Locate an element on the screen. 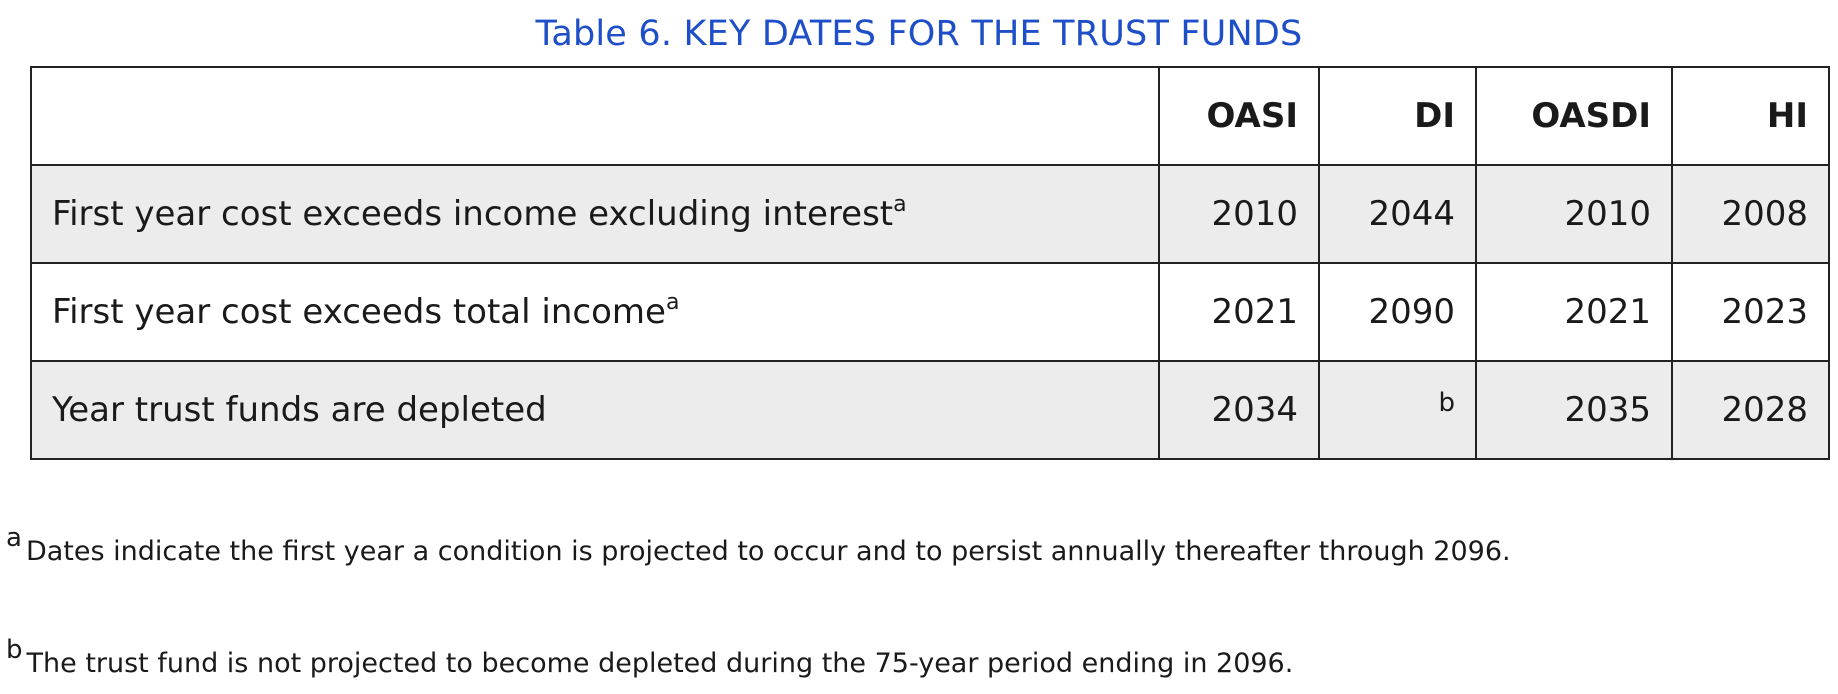  cell-di: b is located at coordinates (1397, 410).